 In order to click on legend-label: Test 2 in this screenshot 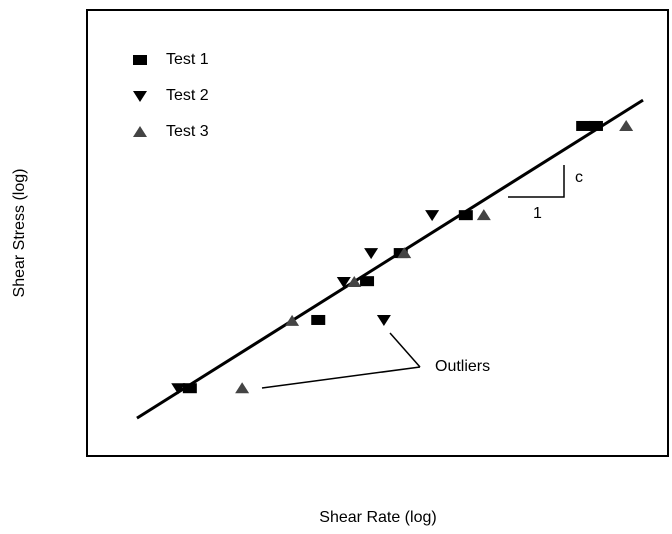, I will do `click(187, 95)`.